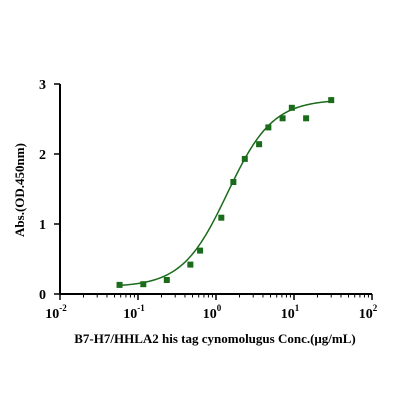 The image size is (416, 416). What do you see at coordinates (42, 295) in the screenshot?
I see `y-tick-label: 0` at bounding box center [42, 295].